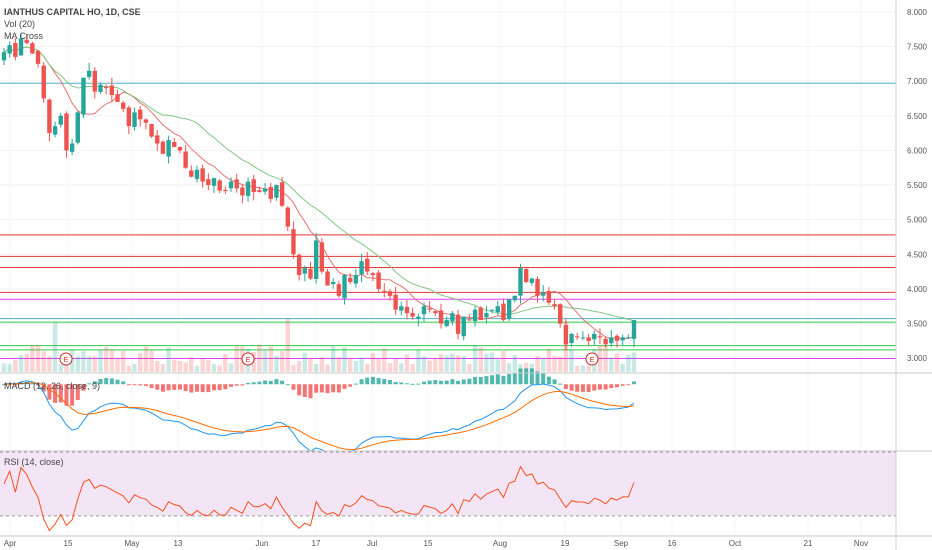 The width and height of the screenshot is (932, 550). I want to click on earnings-marker-label: E, so click(66, 360).